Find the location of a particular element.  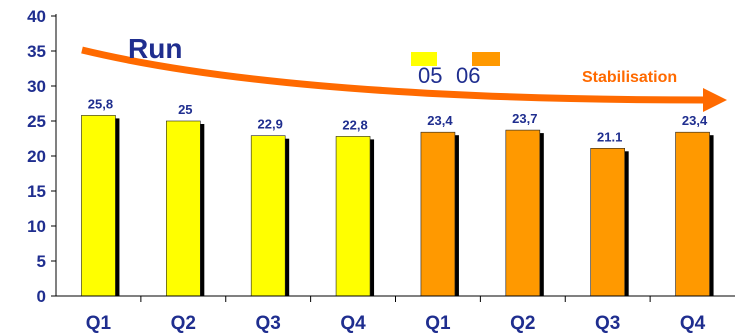

y-tick-label: 15 is located at coordinates (36, 191).